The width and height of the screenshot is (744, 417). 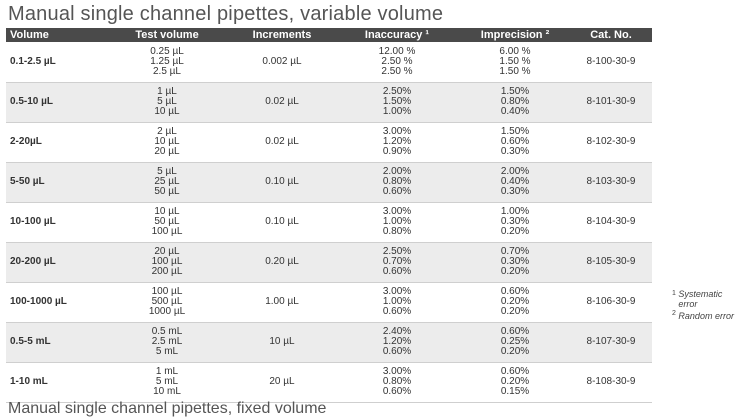 I want to click on inaccuracy-cell: 3.00% 0.80% 0.60%, so click(x=397, y=382).